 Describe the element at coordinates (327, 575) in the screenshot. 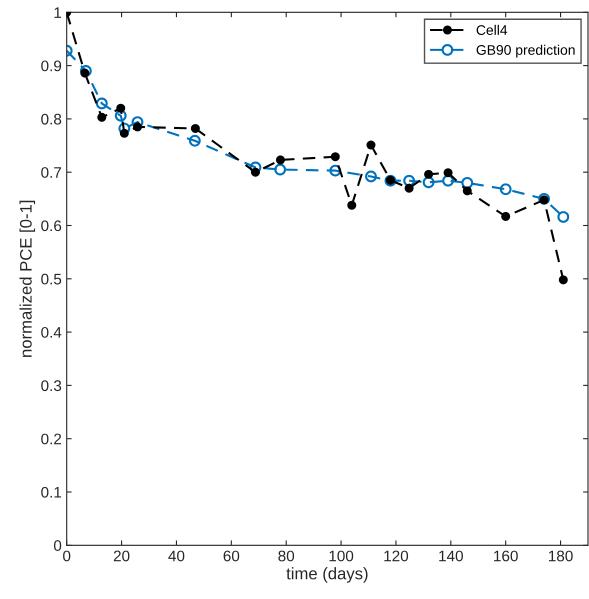

I see `x-axis-title: time (days)` at that location.